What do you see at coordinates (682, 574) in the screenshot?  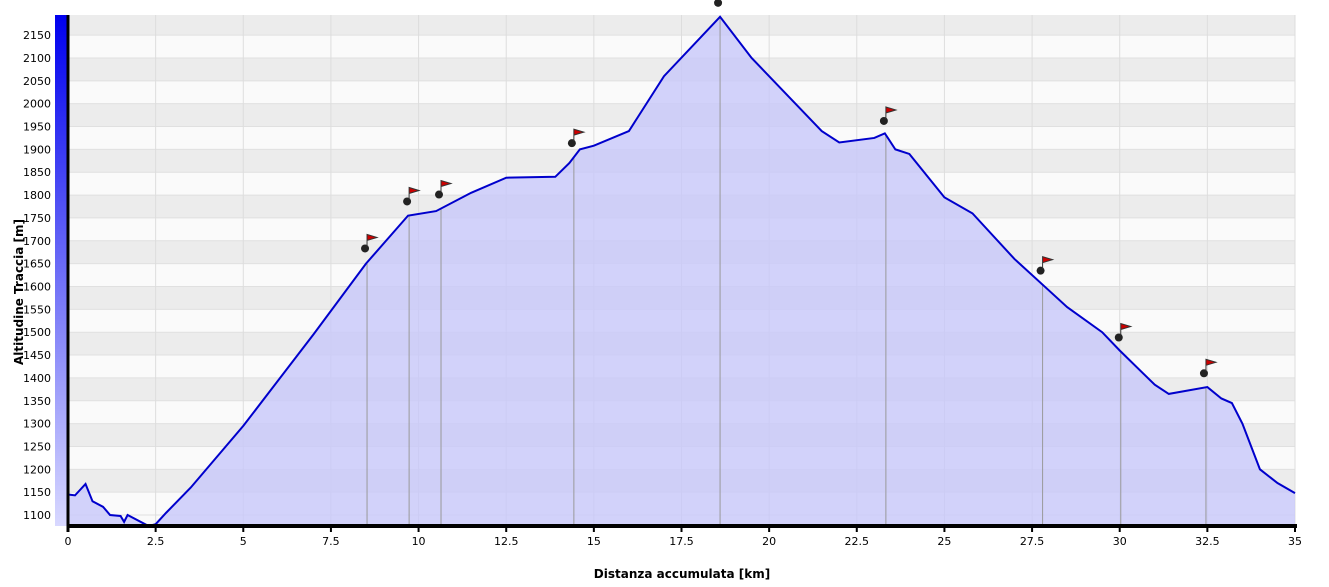 I see `x-axis-label: Distanza accumulata [km]` at bounding box center [682, 574].